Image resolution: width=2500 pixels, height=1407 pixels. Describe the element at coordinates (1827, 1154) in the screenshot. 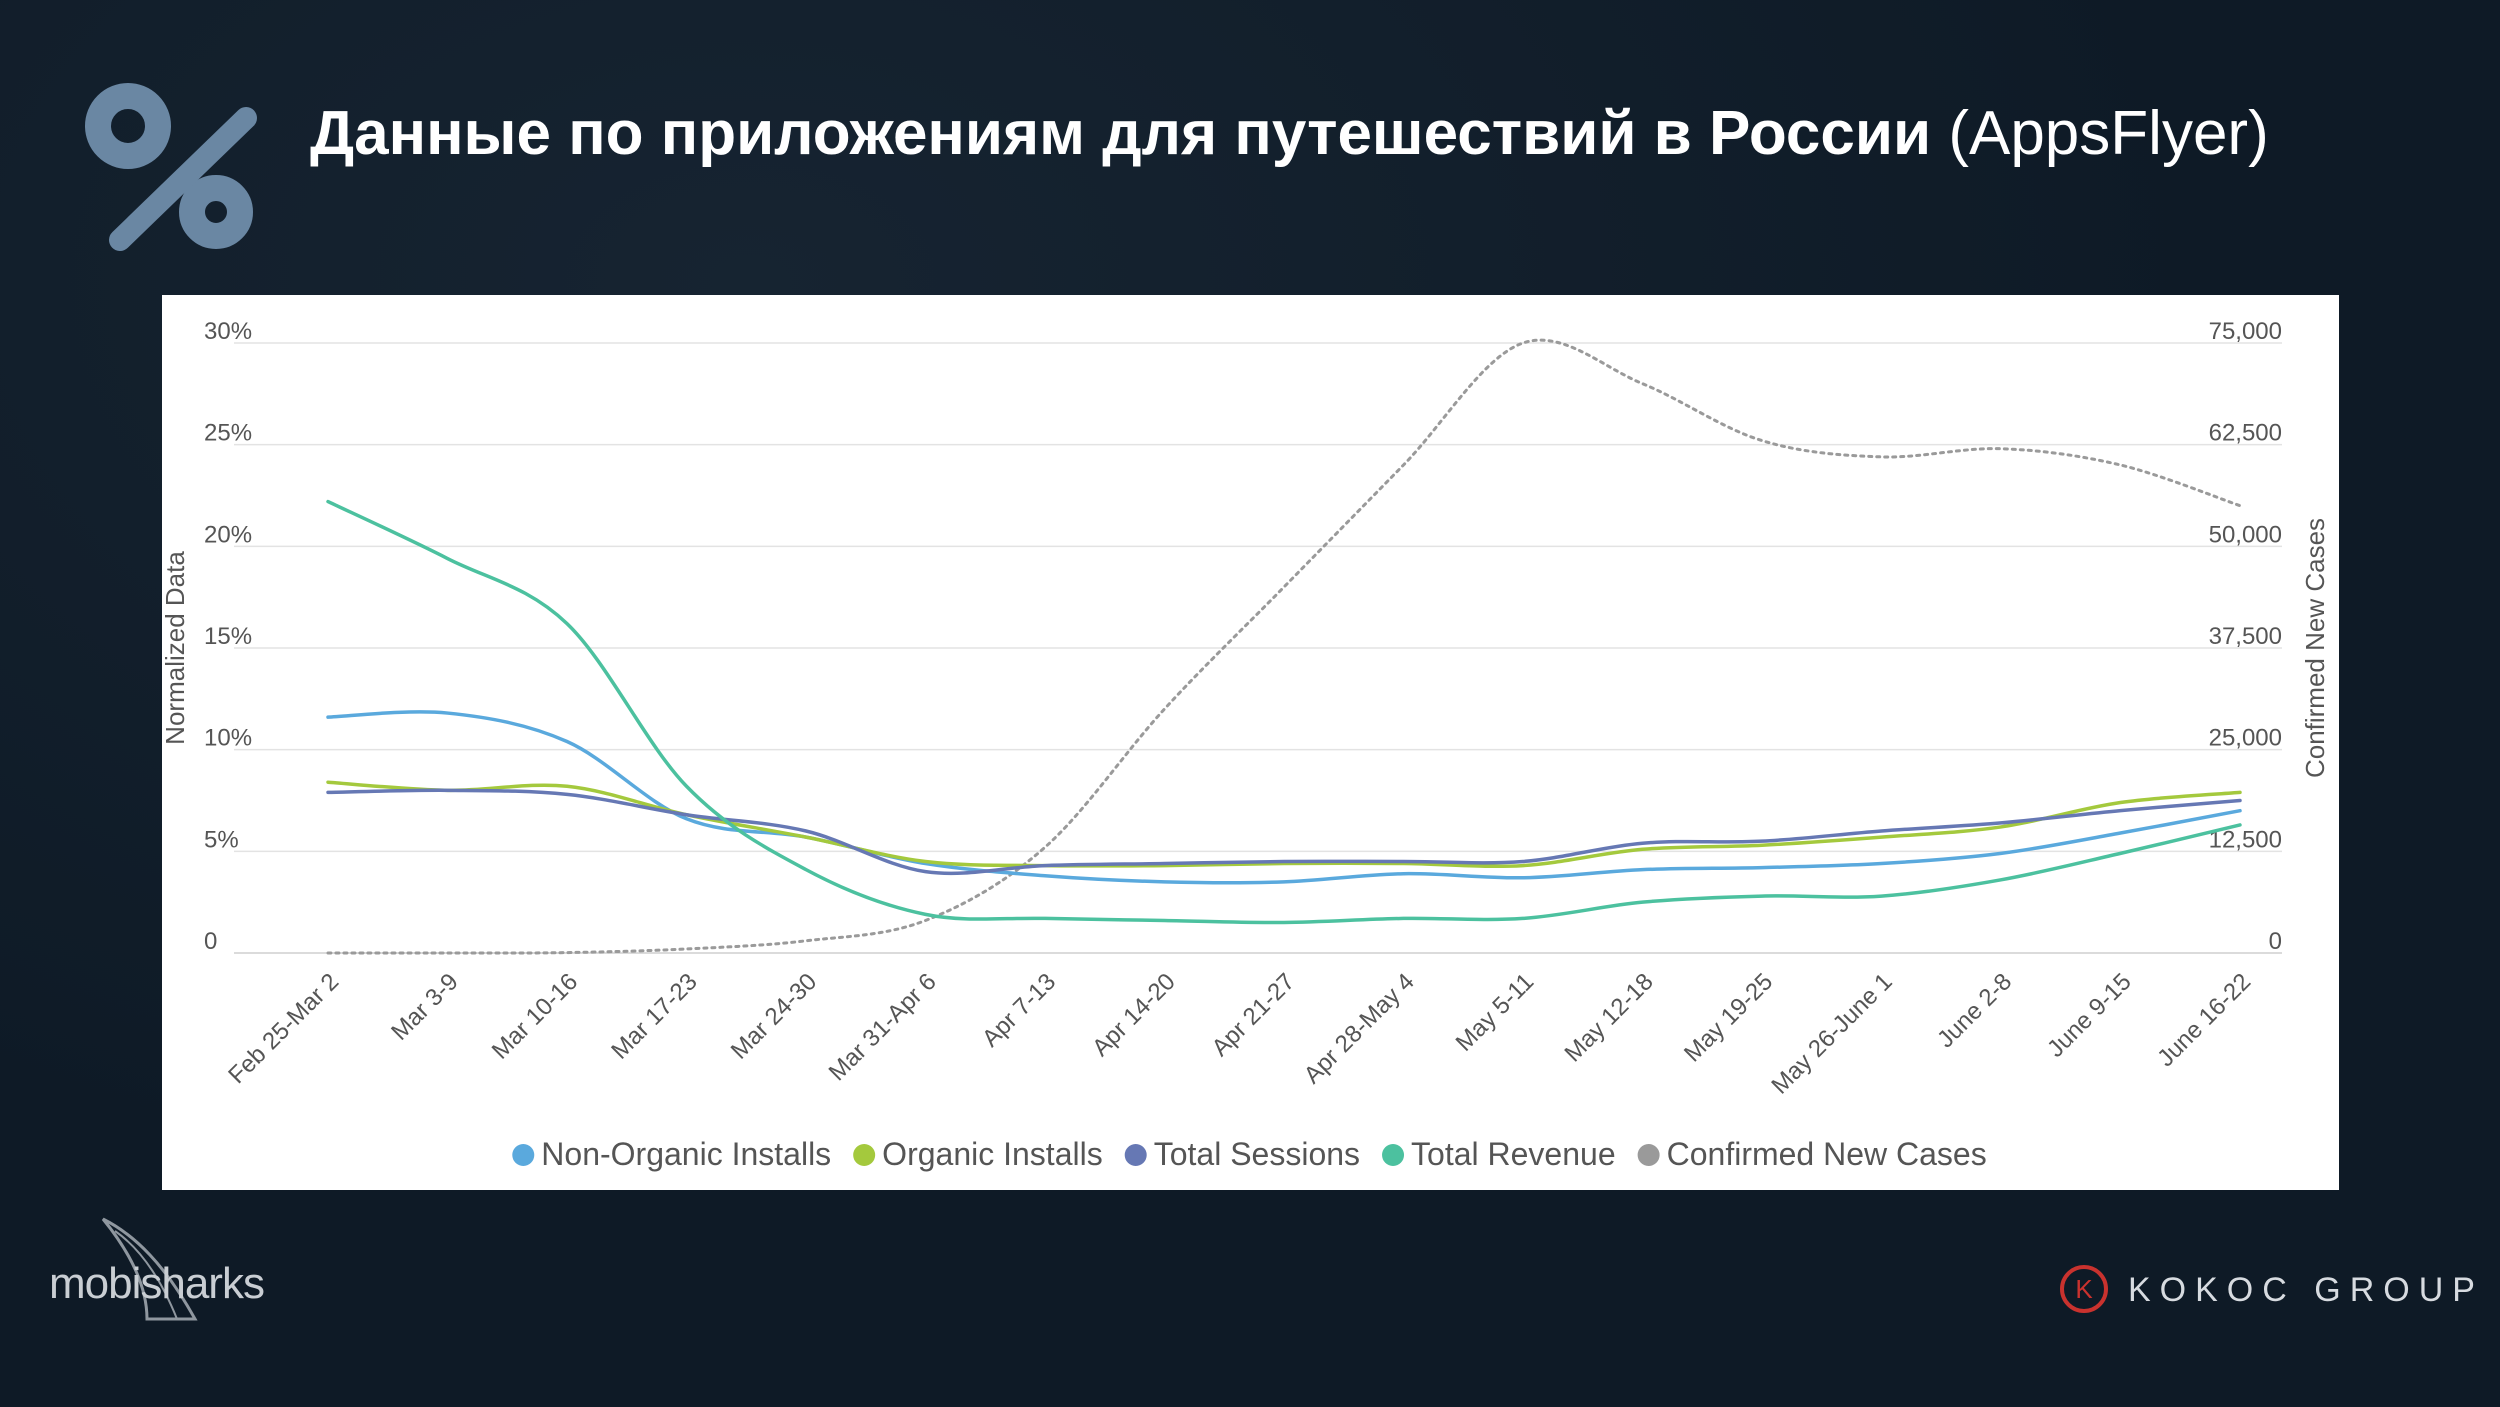

I see `legend-label: Confirmed New Cases` at that location.